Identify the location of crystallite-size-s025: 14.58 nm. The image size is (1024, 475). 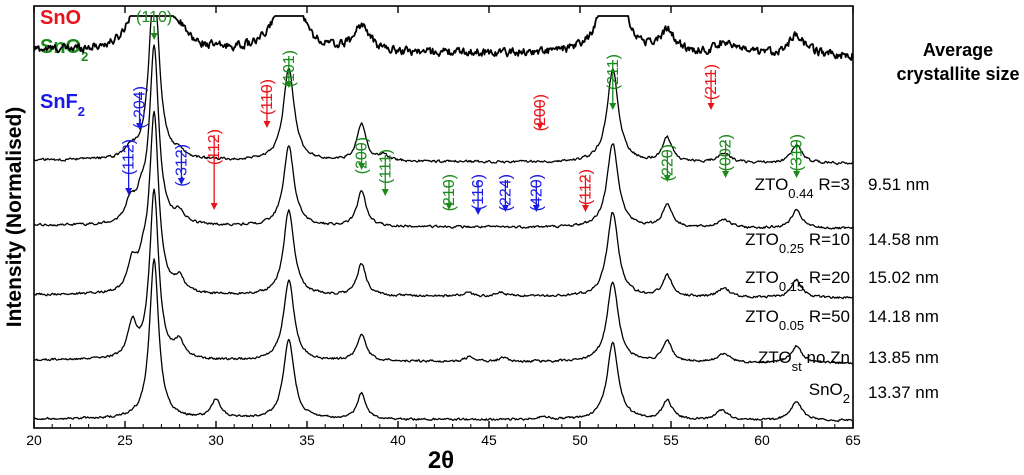
(903, 239).